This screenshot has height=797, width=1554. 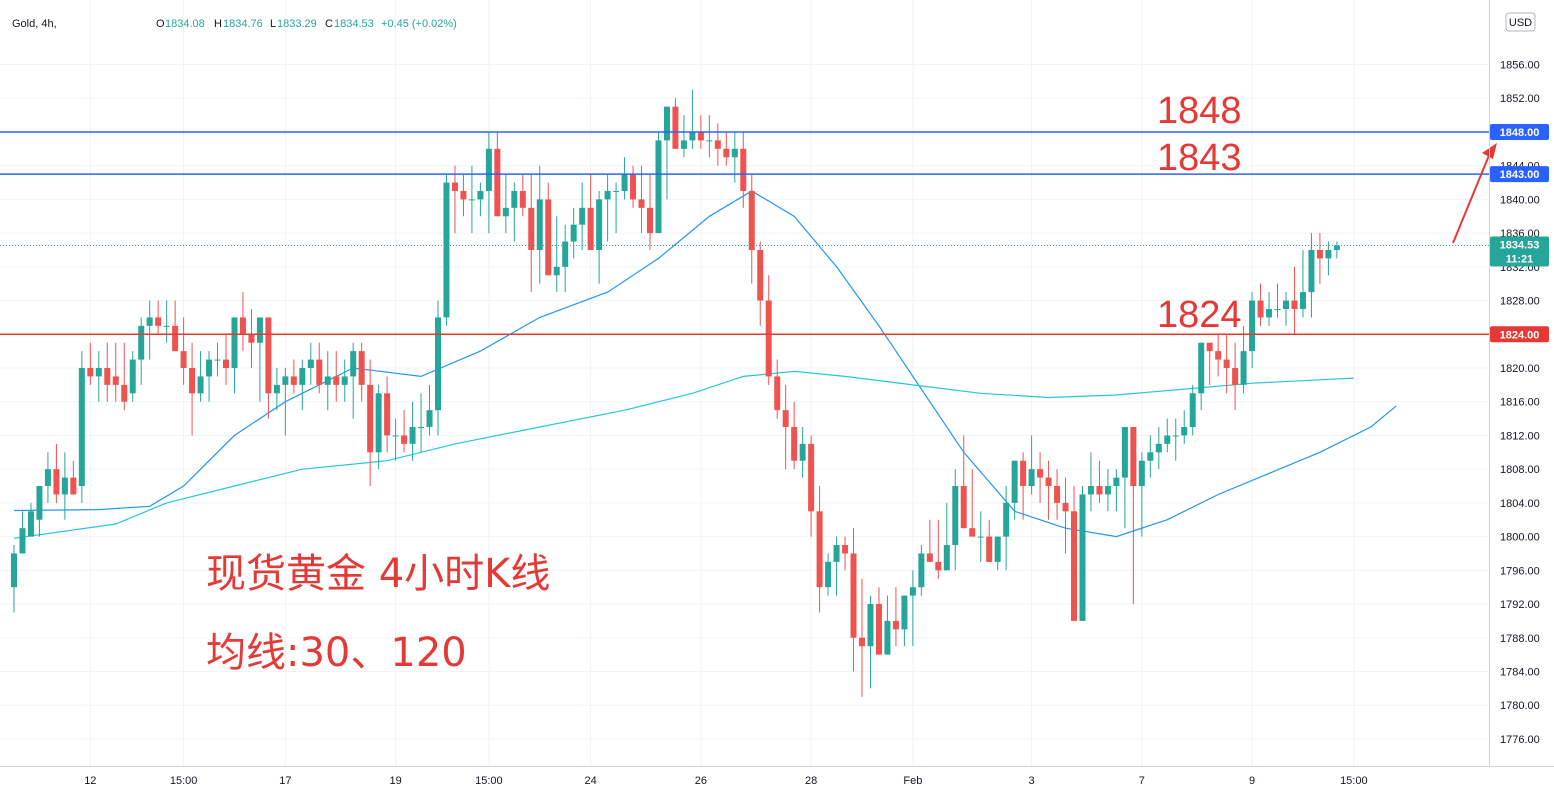 I want to click on ohlc-open-letter: O, so click(x=160, y=24).